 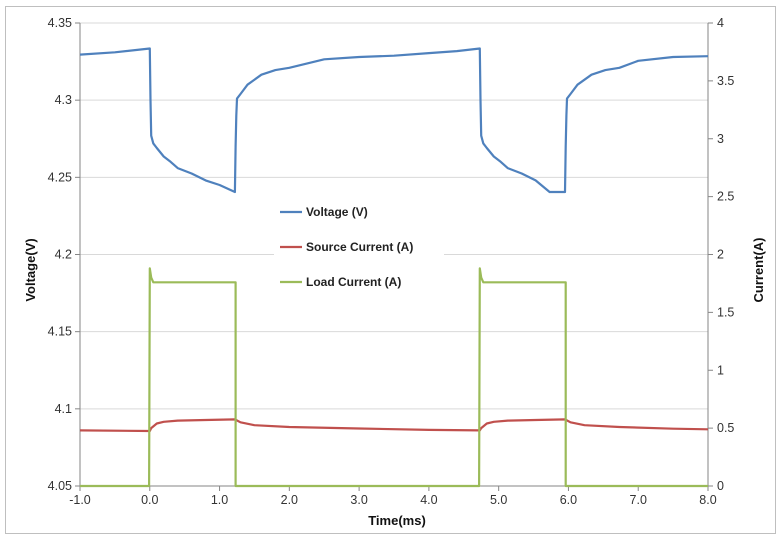 What do you see at coordinates (720, 486) in the screenshot?
I see `y-tick-label-right: 0` at bounding box center [720, 486].